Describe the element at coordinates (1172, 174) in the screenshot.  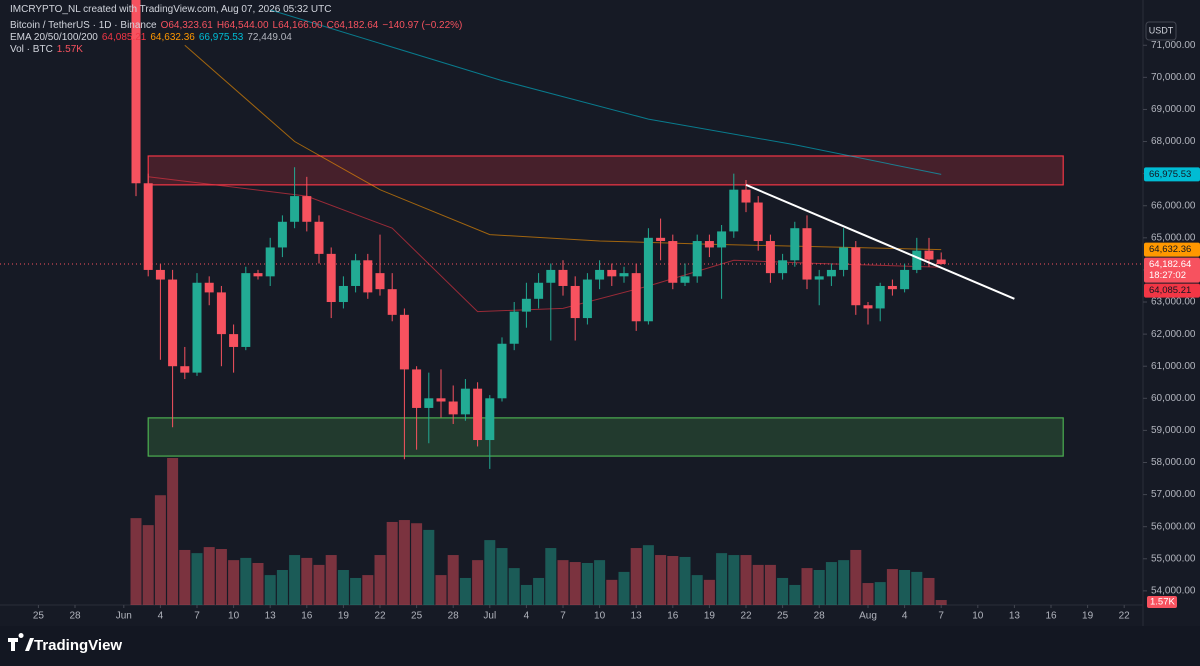
I see `price-label: 66,975.53` at that location.